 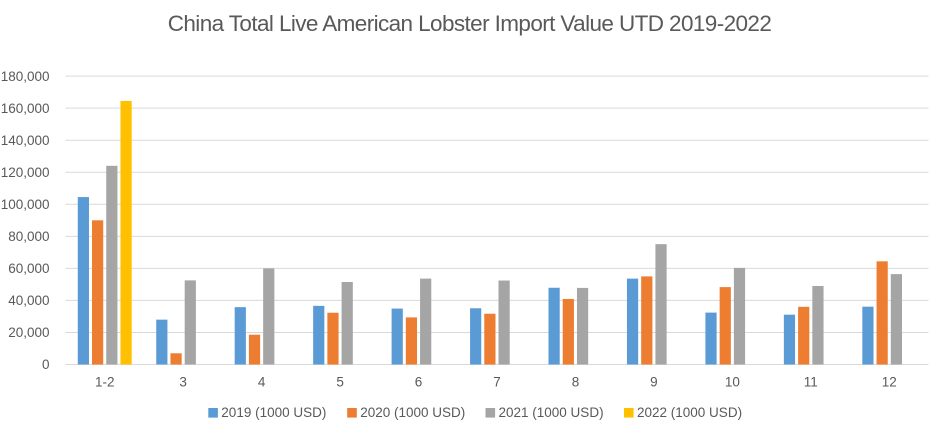 I want to click on svg-text: 120,000, so click(x=25, y=172).